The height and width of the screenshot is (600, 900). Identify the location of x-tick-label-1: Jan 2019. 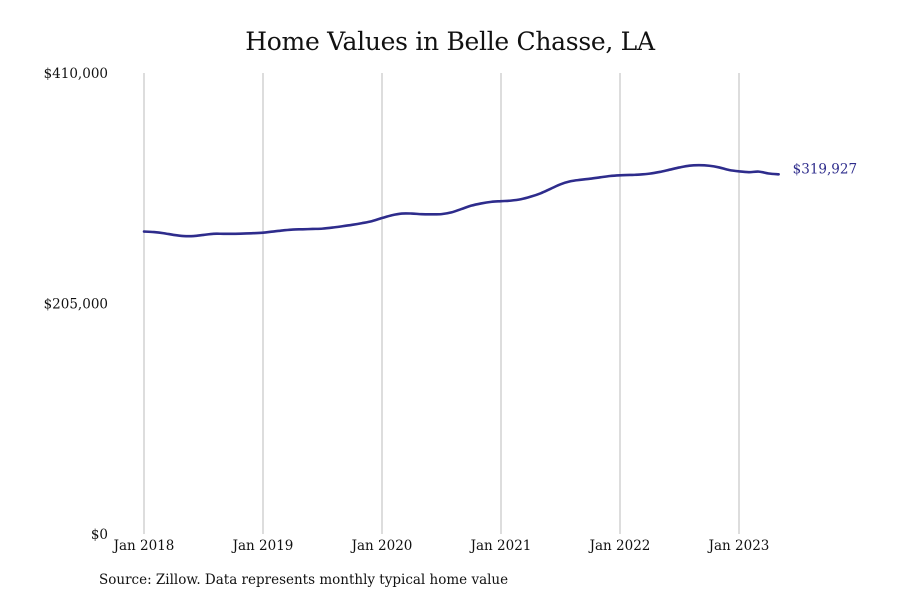
(262, 546).